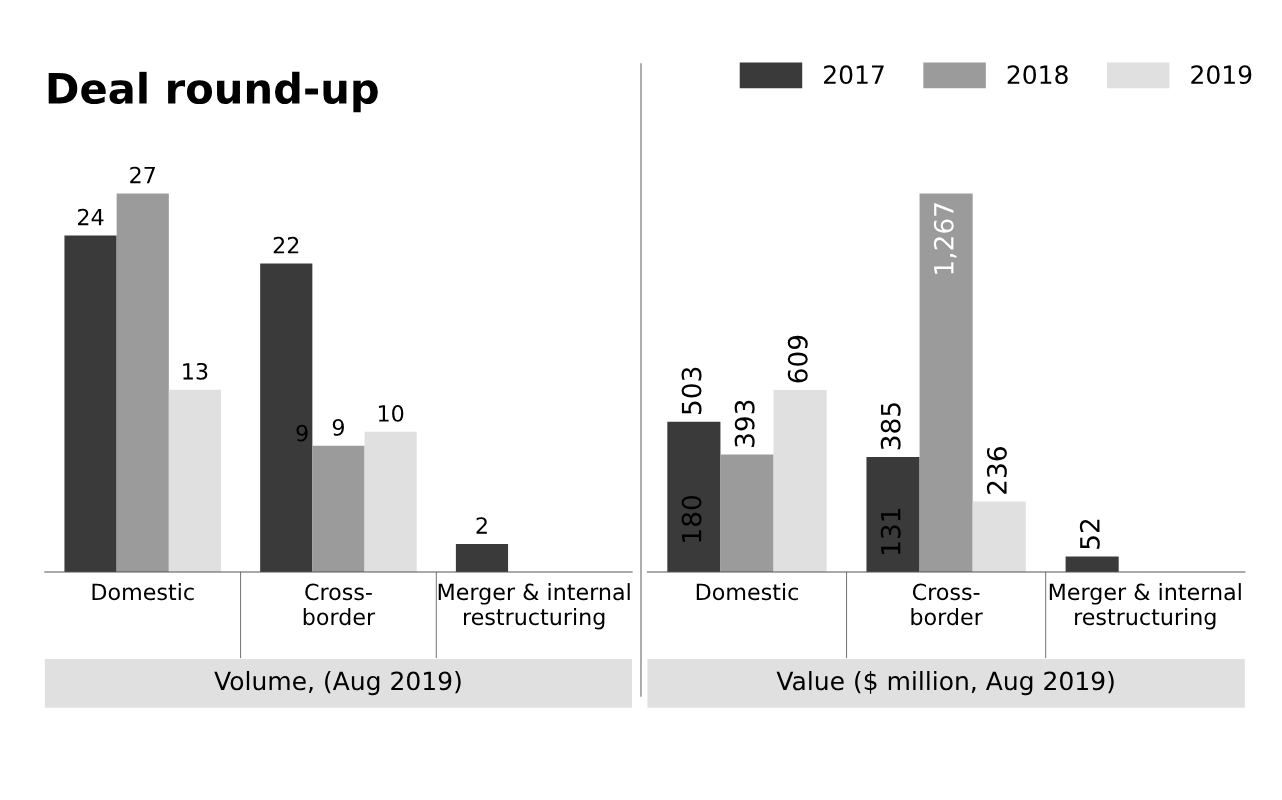 Image resolution: width=1282 pixels, height=800 pixels. What do you see at coordinates (195, 371) in the screenshot?
I see `data-label: 13` at bounding box center [195, 371].